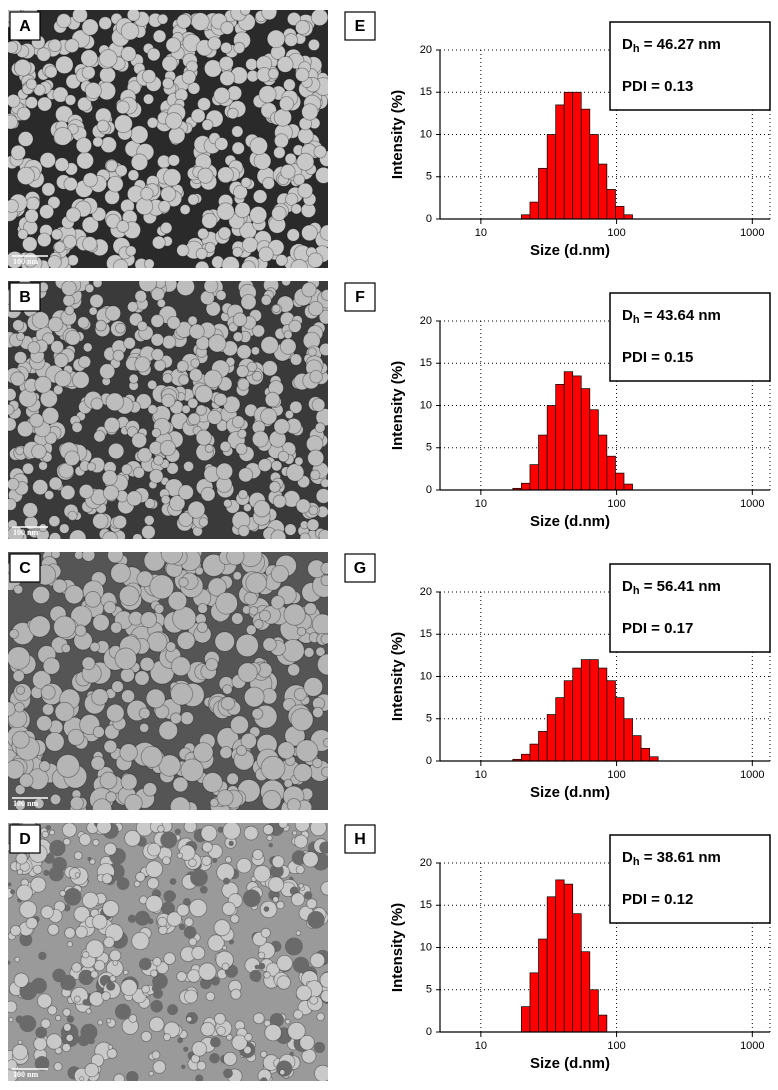  What do you see at coordinates (680, 44) in the screenshot?
I see `dh-value: = 46.27 nm` at bounding box center [680, 44].